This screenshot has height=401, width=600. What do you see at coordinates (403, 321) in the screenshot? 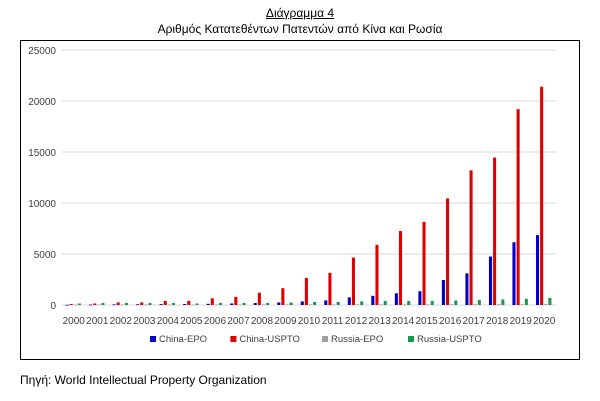
I see `x-tick-label: 2014` at bounding box center [403, 321].